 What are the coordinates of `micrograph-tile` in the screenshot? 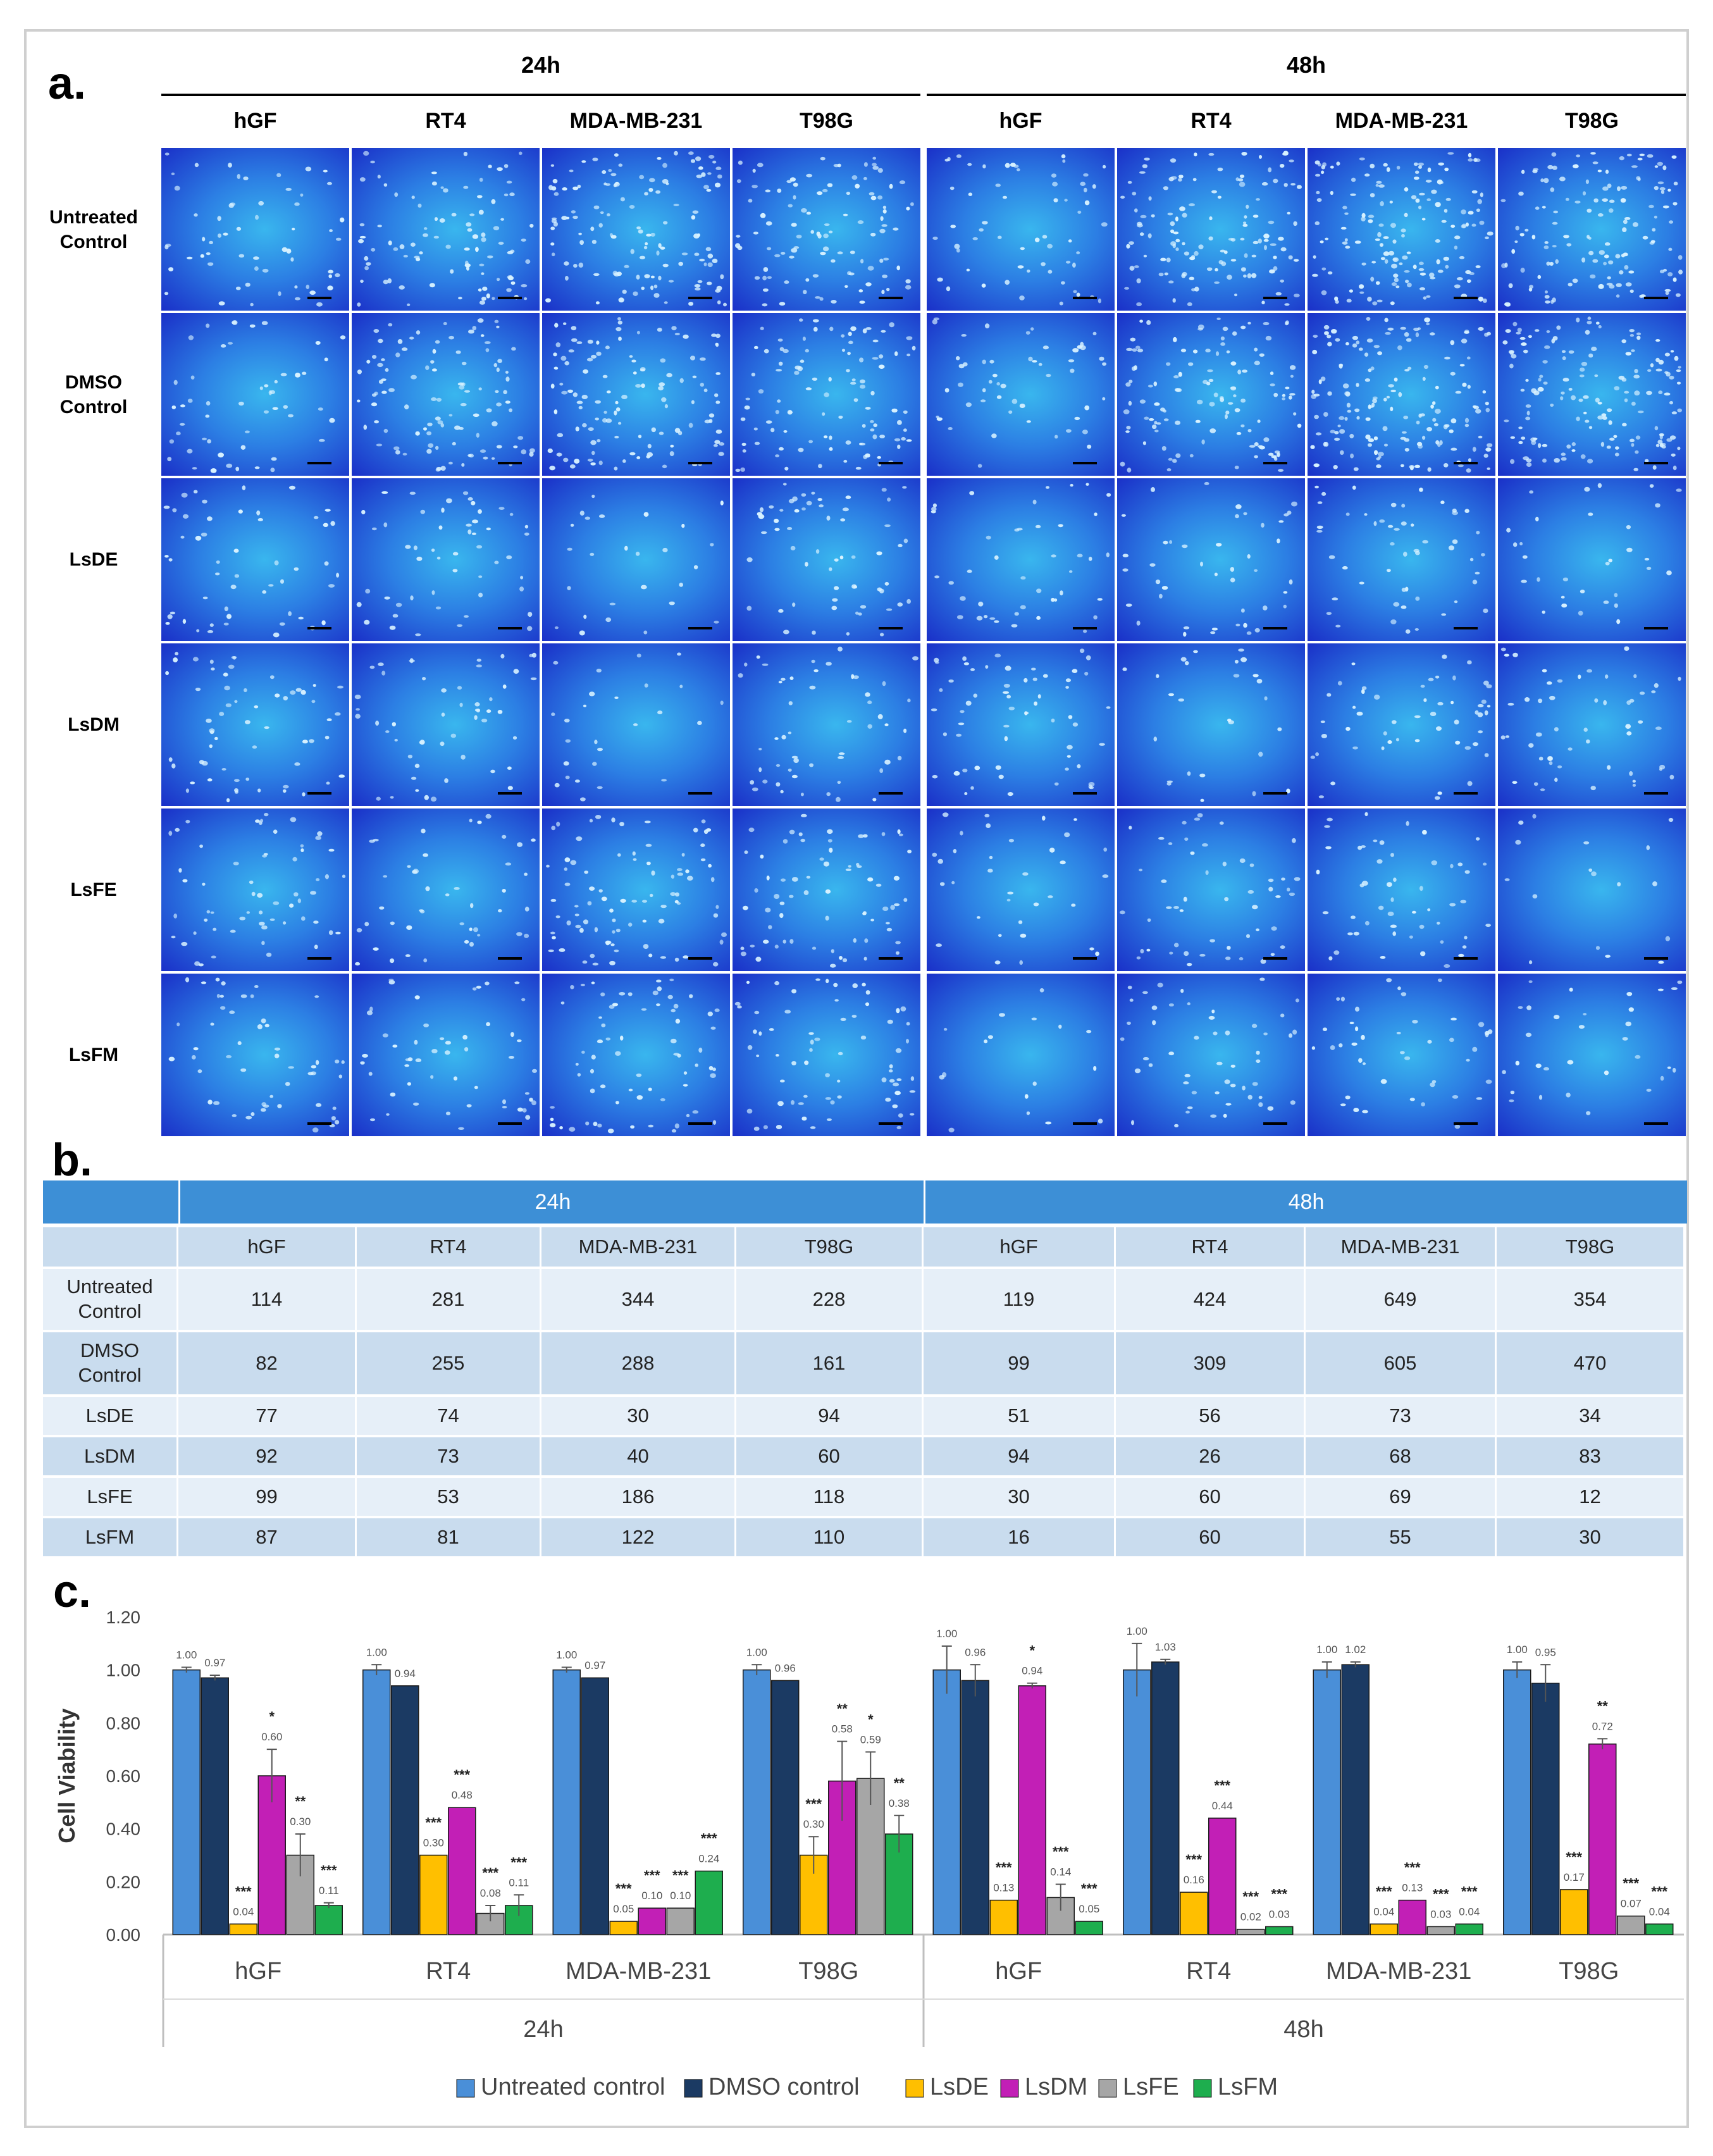 It's located at (1211, 229).